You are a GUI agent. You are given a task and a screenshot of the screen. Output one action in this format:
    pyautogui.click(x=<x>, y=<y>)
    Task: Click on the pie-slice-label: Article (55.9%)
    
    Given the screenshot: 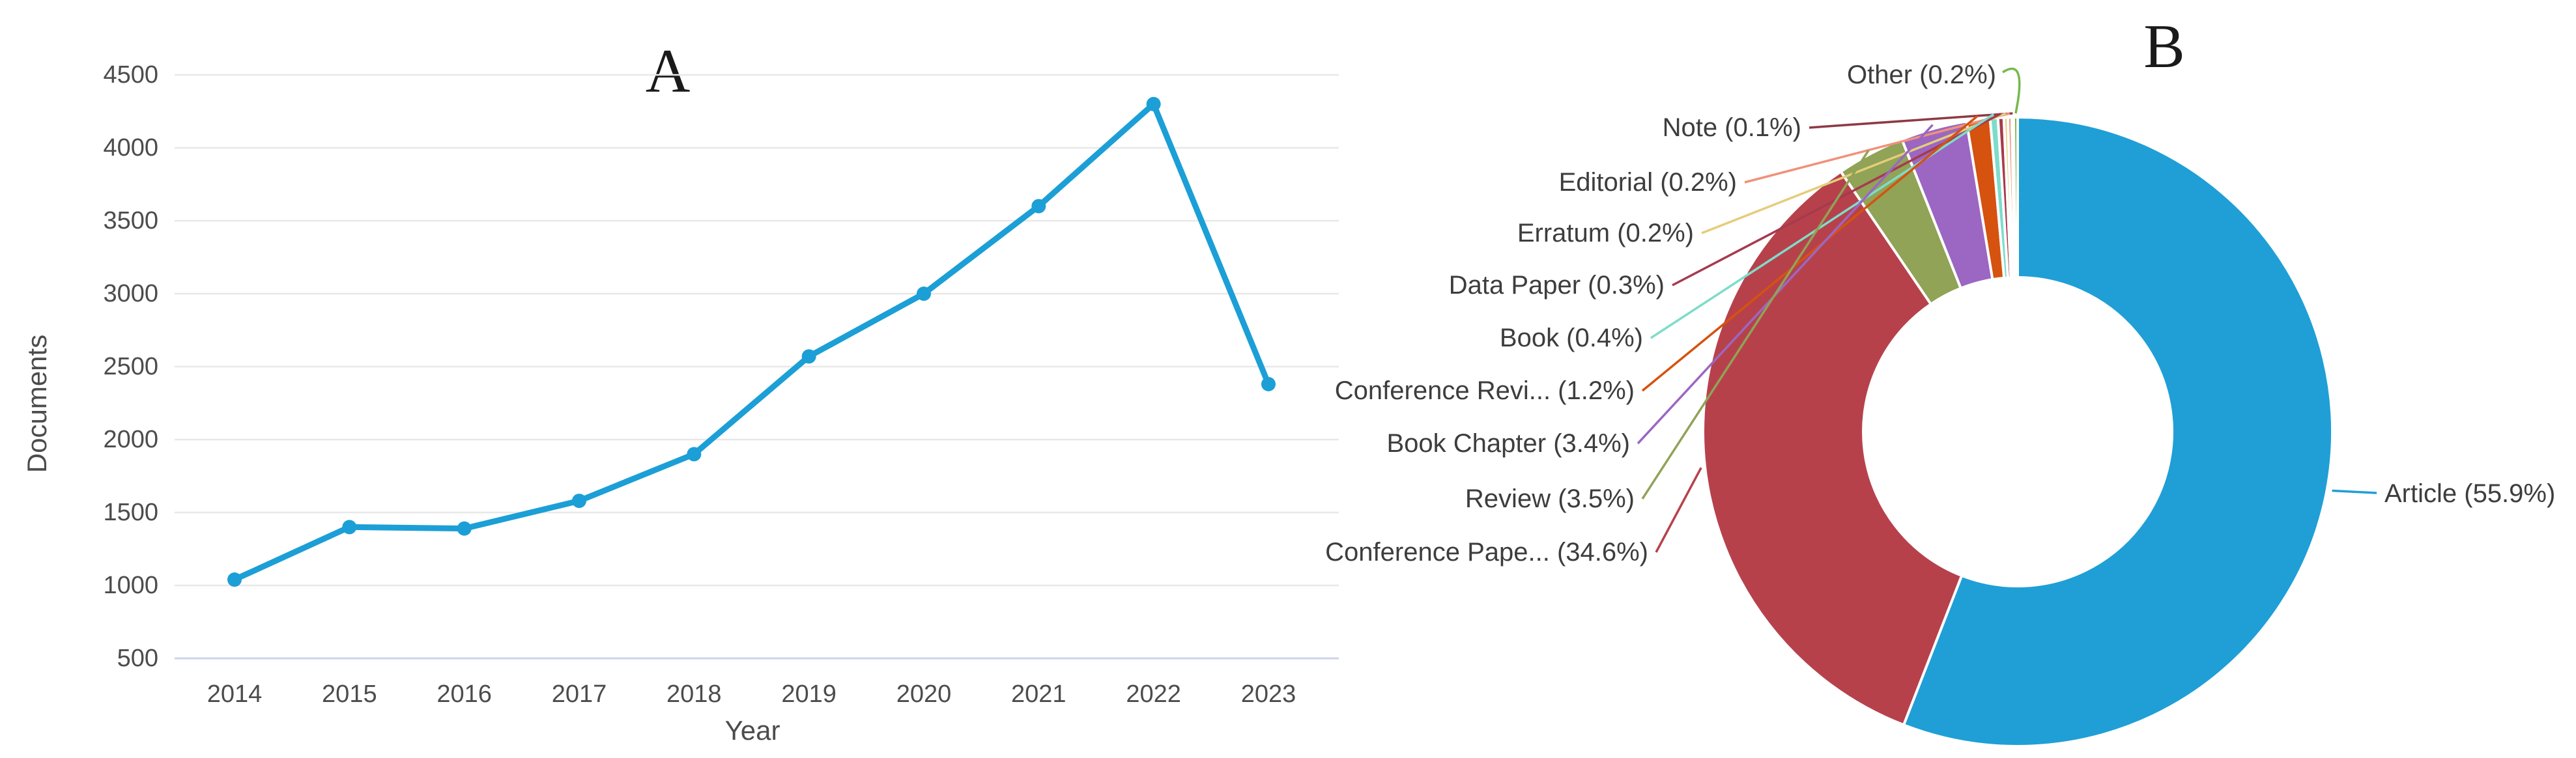 What is the action you would take?
    pyautogui.click(x=2469, y=493)
    